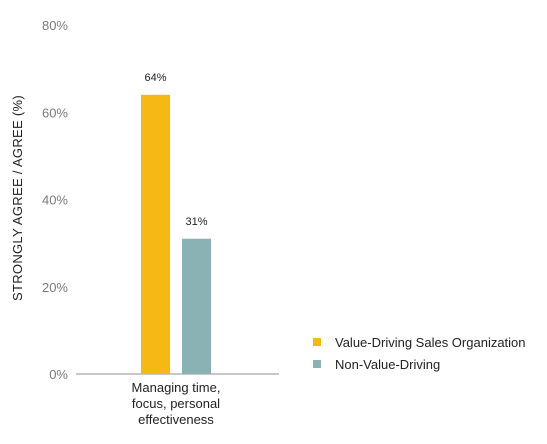 The height and width of the screenshot is (444, 547). What do you see at coordinates (176, 223) in the screenshot?
I see `bar-group: 64% 31%` at bounding box center [176, 223].